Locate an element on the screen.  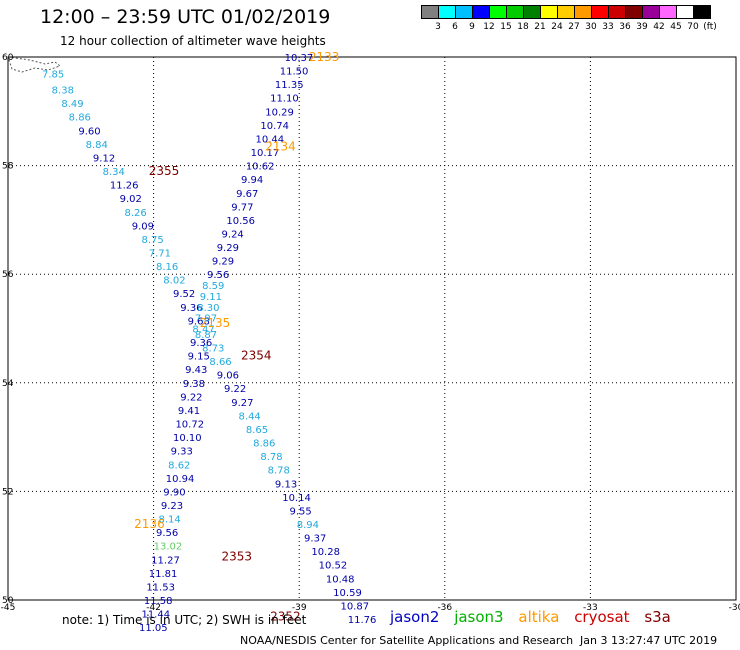
lon-tick-label: -30 is located at coordinates (734, 608).